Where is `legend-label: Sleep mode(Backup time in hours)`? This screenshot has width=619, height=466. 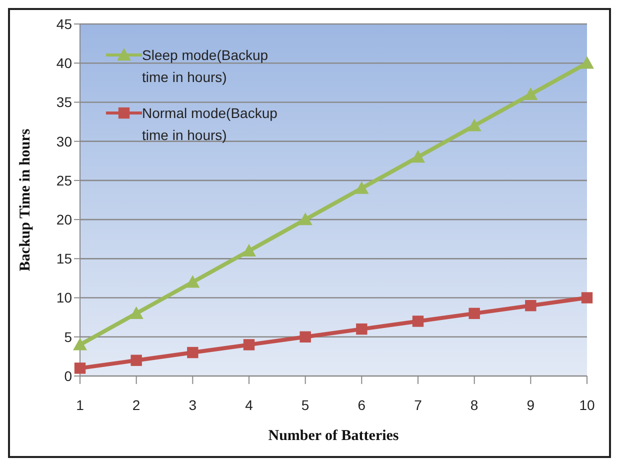
legend-label: Sleep mode(Backup time in hours) is located at coordinates (206, 66).